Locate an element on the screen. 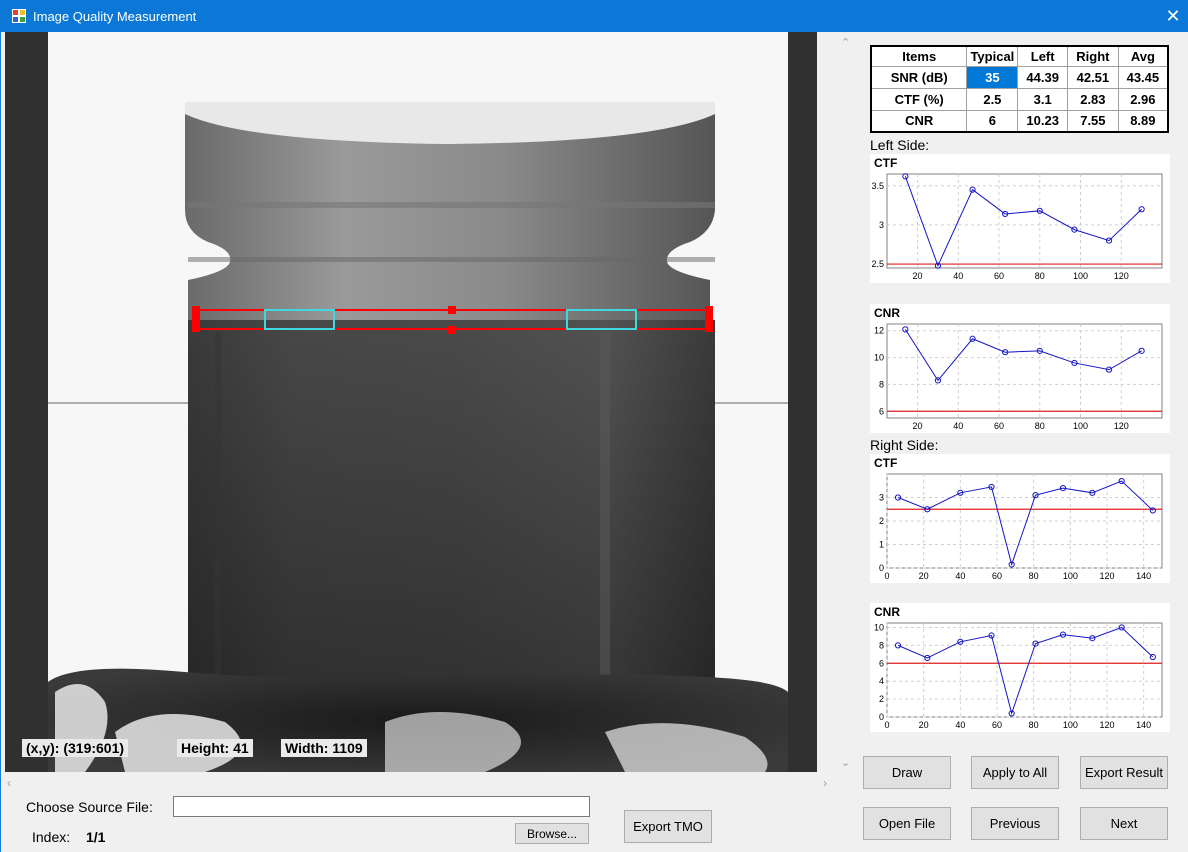  table-cell: 10.23 is located at coordinates (1043, 121).